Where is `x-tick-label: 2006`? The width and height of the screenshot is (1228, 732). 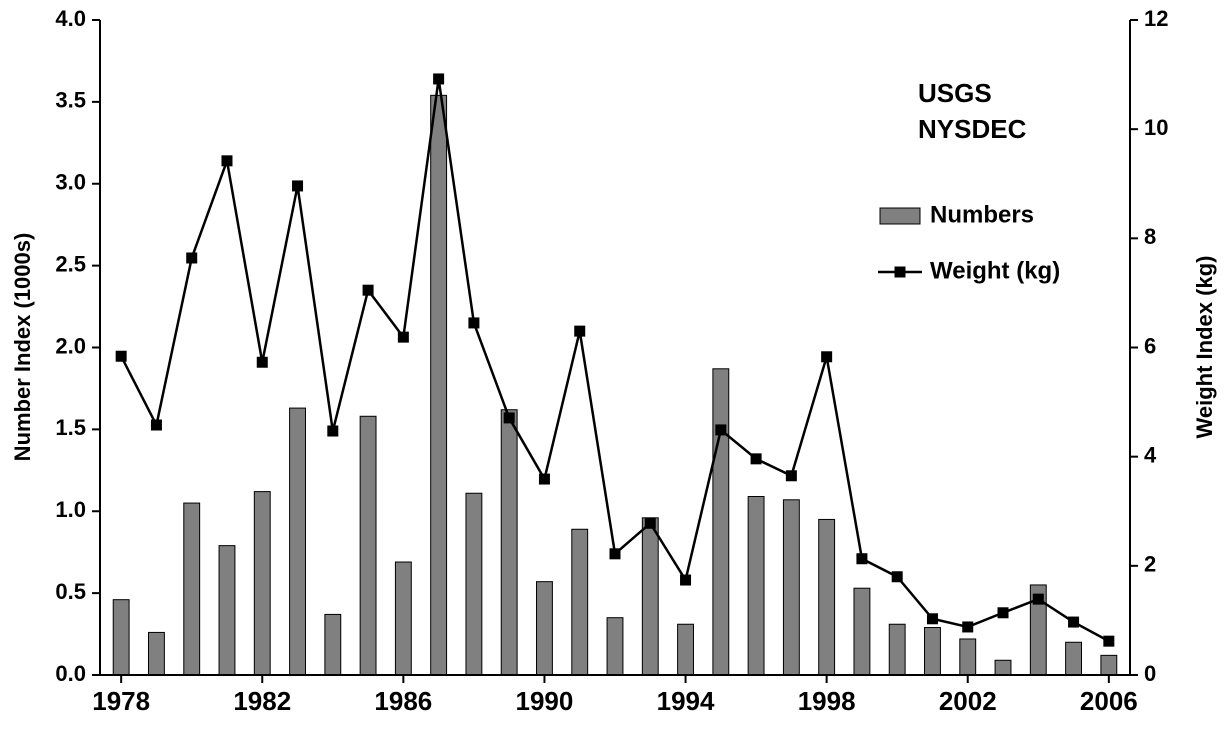
x-tick-label: 2006 is located at coordinates (1109, 701).